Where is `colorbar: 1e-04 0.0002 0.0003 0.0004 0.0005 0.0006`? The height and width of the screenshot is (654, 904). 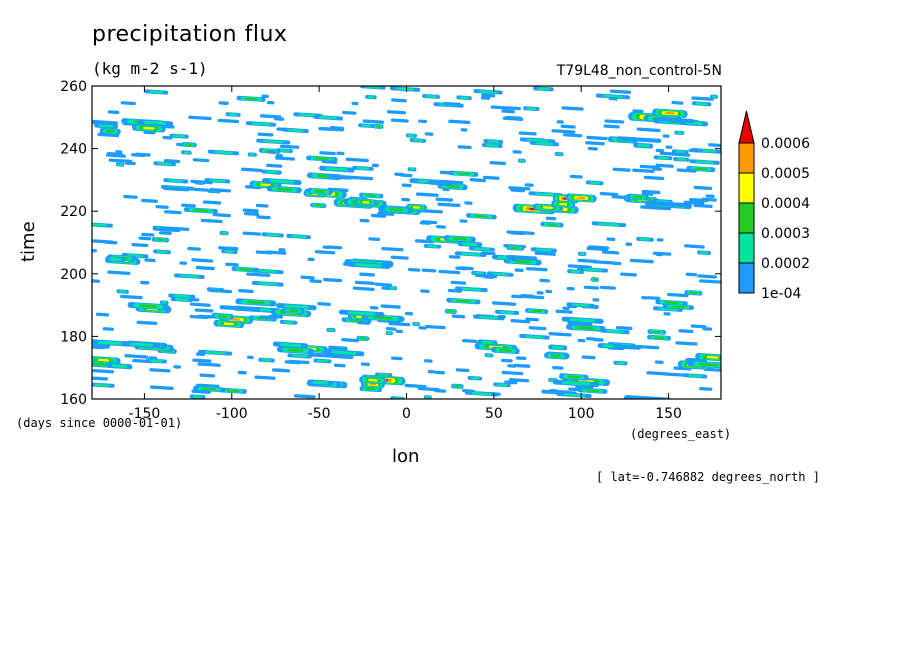
colorbar: 1e-04 0.0002 0.0003 0.0004 0.0005 0.0006 is located at coordinates (774, 206).